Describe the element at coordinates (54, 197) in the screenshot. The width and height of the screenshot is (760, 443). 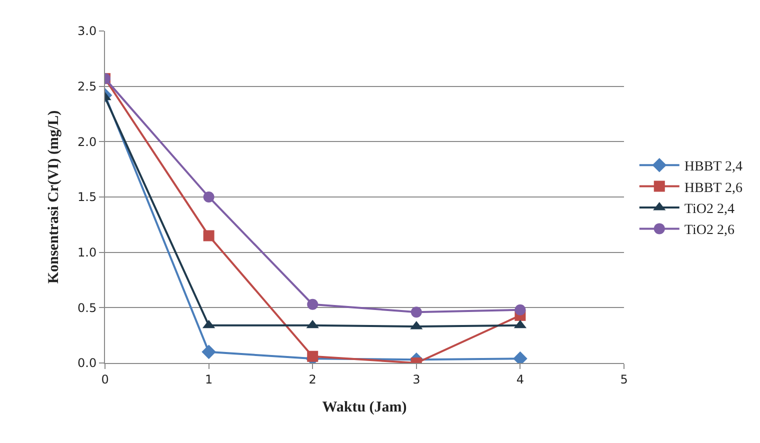
I see `y-axis-title: Konsentrasi Cr(VI) (mg/L)` at that location.